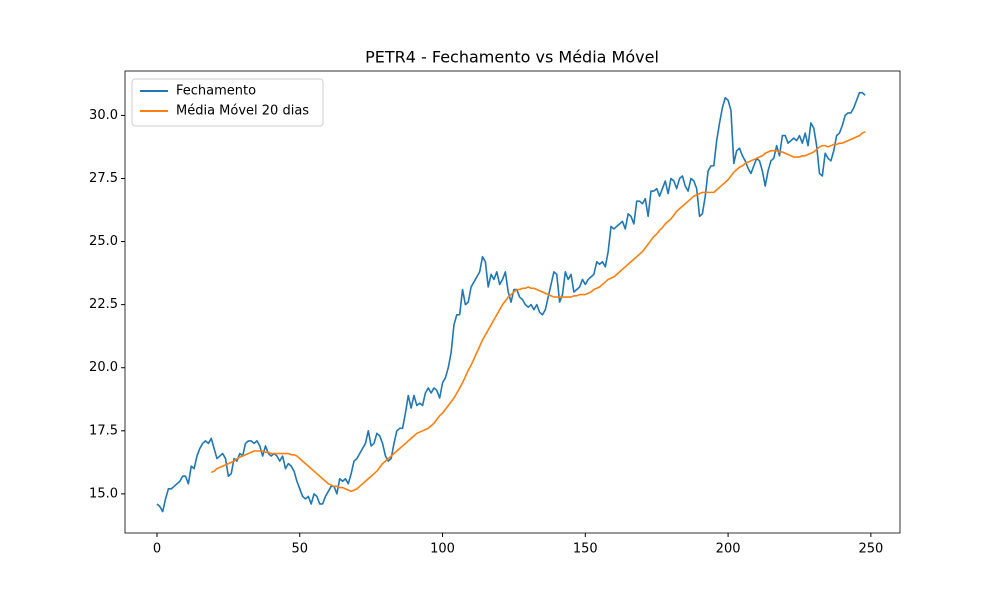 This screenshot has height=604, width=1000. I want to click on x-tick-label: 0, so click(157, 549).